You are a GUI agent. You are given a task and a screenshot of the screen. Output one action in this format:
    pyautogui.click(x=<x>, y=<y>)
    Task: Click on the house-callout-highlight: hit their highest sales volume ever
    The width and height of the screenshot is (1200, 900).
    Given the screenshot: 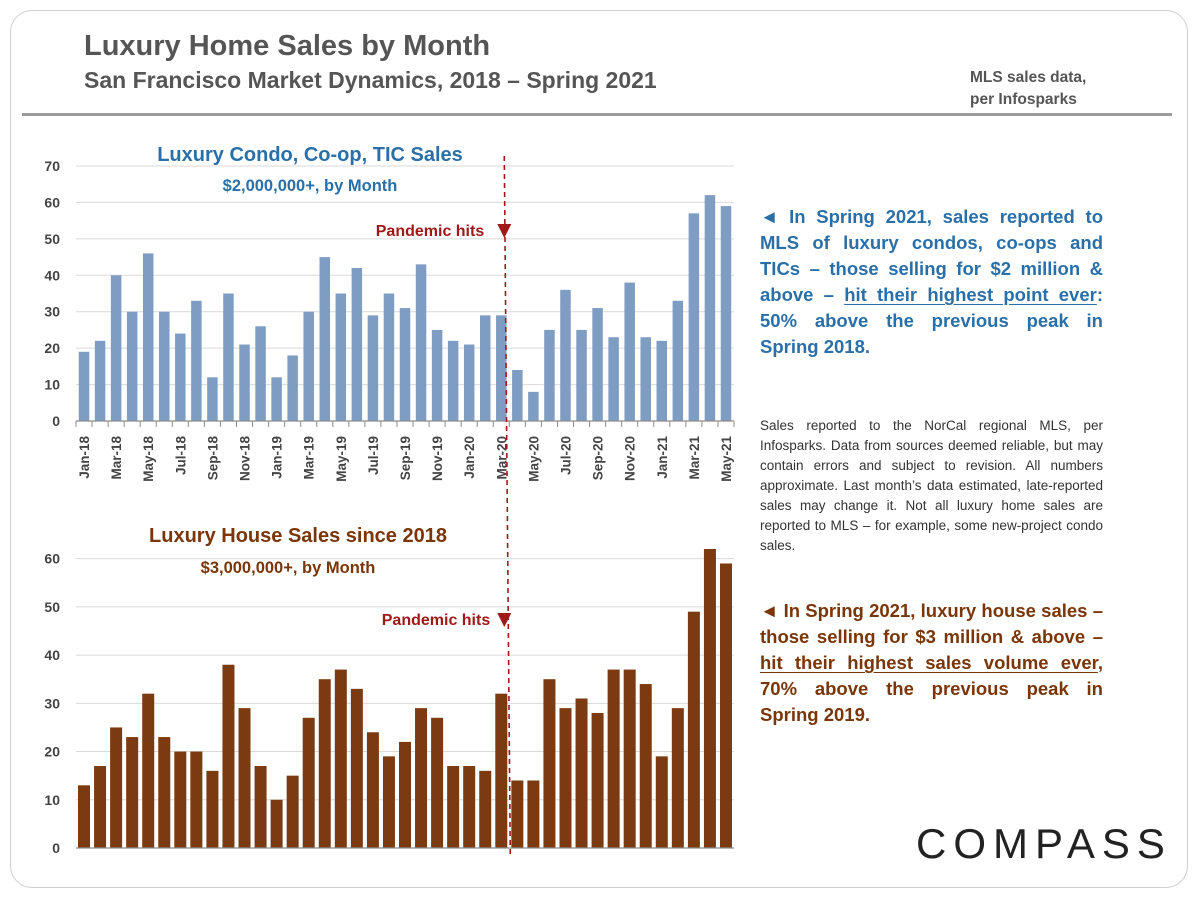 What is the action you would take?
    pyautogui.click(x=929, y=662)
    